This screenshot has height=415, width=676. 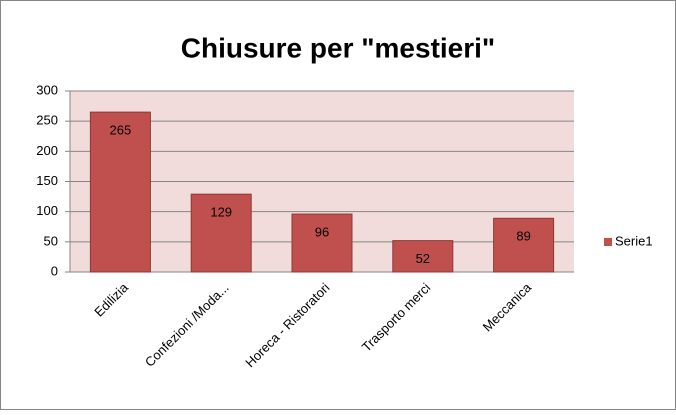 What do you see at coordinates (47, 210) in the screenshot?
I see `y-tick-label: 100` at bounding box center [47, 210].